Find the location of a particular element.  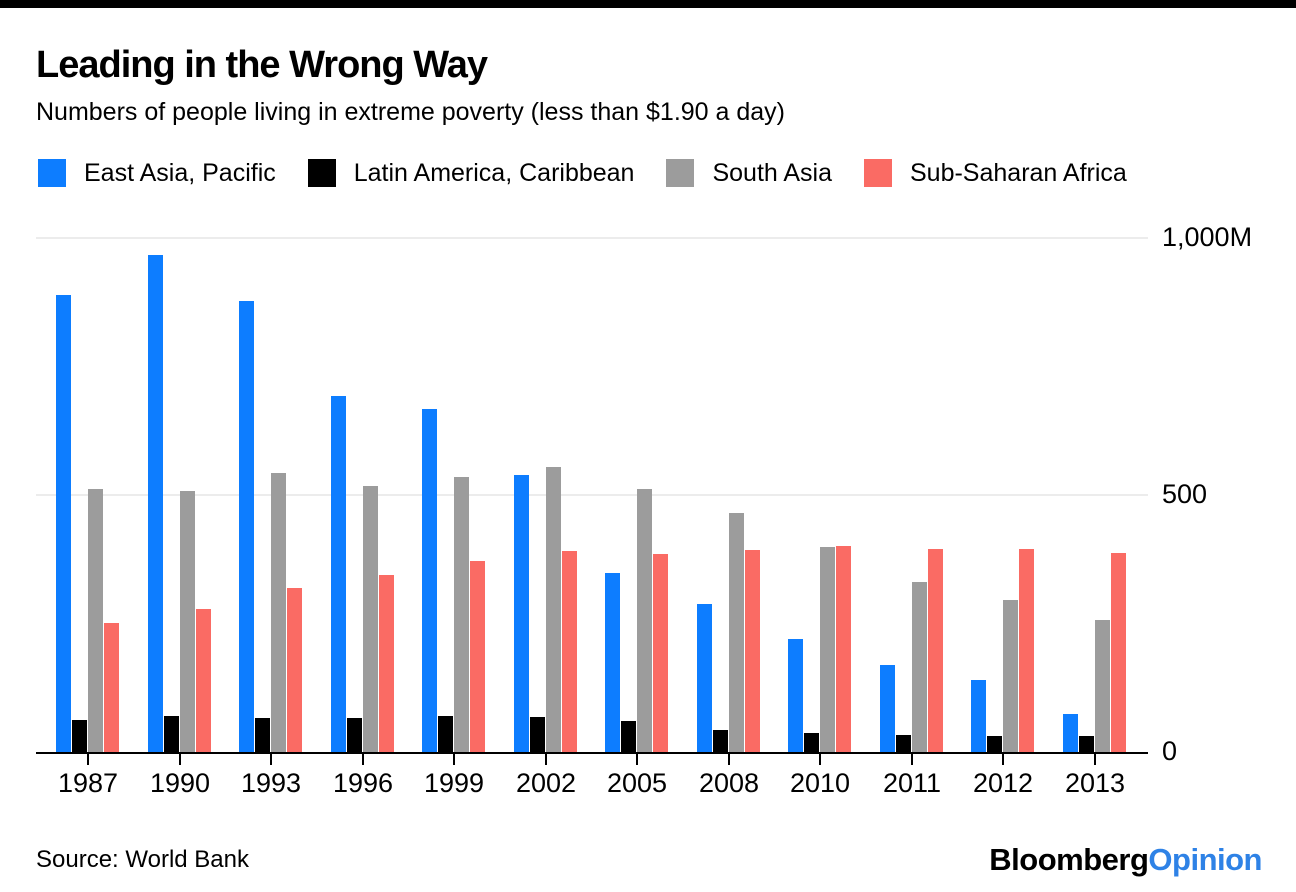

bar-1999-east-asia-pacific is located at coordinates (429, 580).